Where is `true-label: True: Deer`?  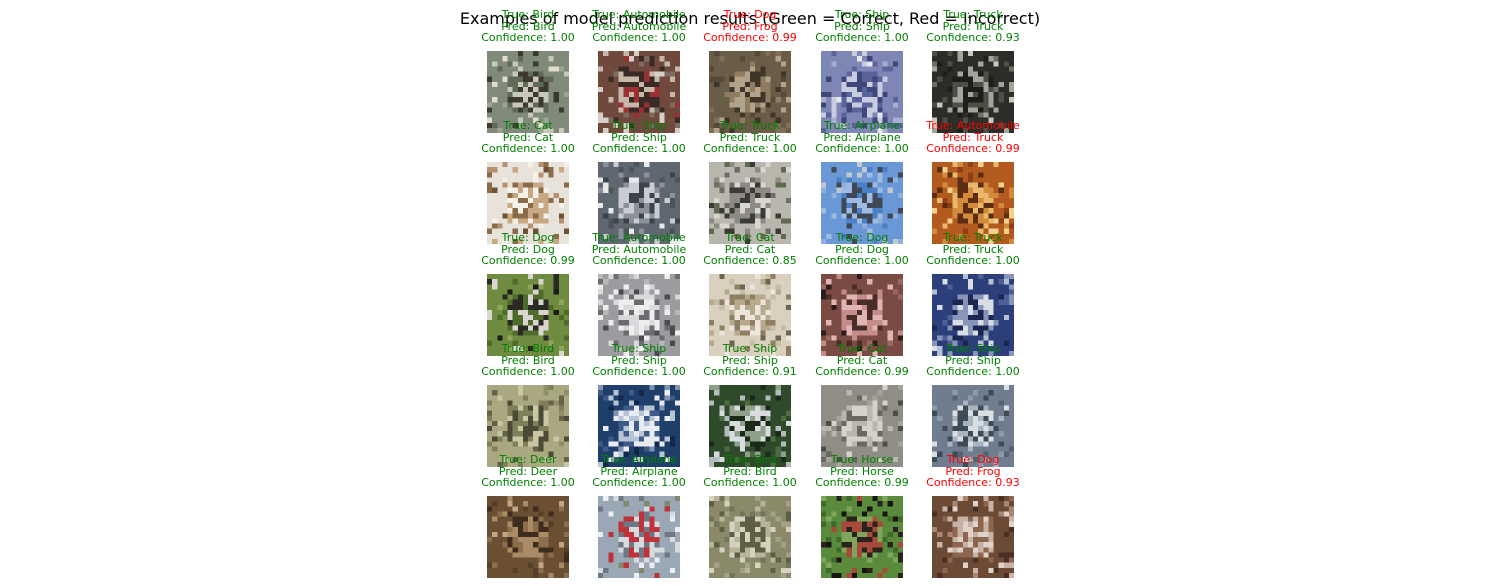 true-label: True: Deer is located at coordinates (528, 459).